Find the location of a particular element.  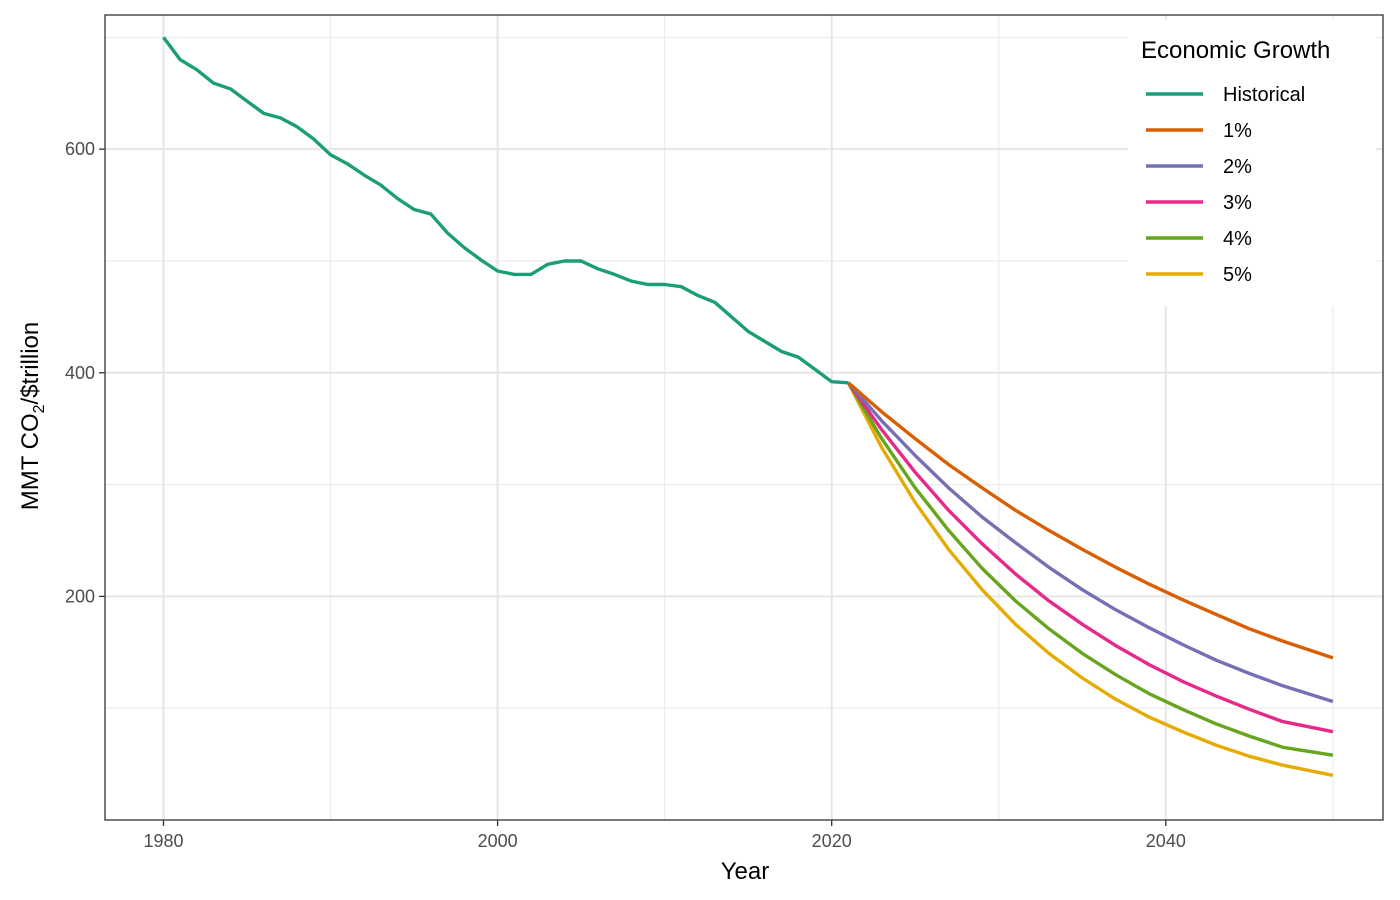

y-tick-label: 200 is located at coordinates (80, 596).